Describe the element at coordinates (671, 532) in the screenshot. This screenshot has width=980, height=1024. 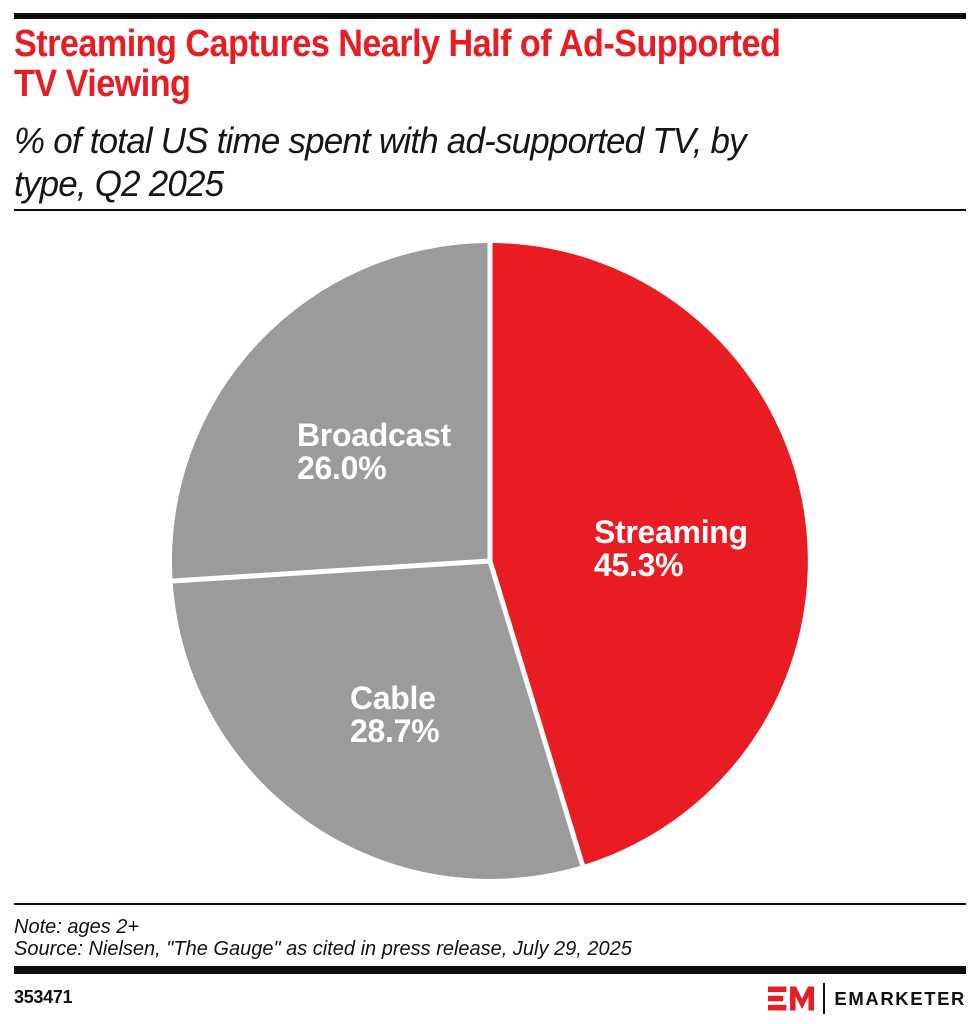
I see `pie-label-streaming-name: Streaming` at that location.